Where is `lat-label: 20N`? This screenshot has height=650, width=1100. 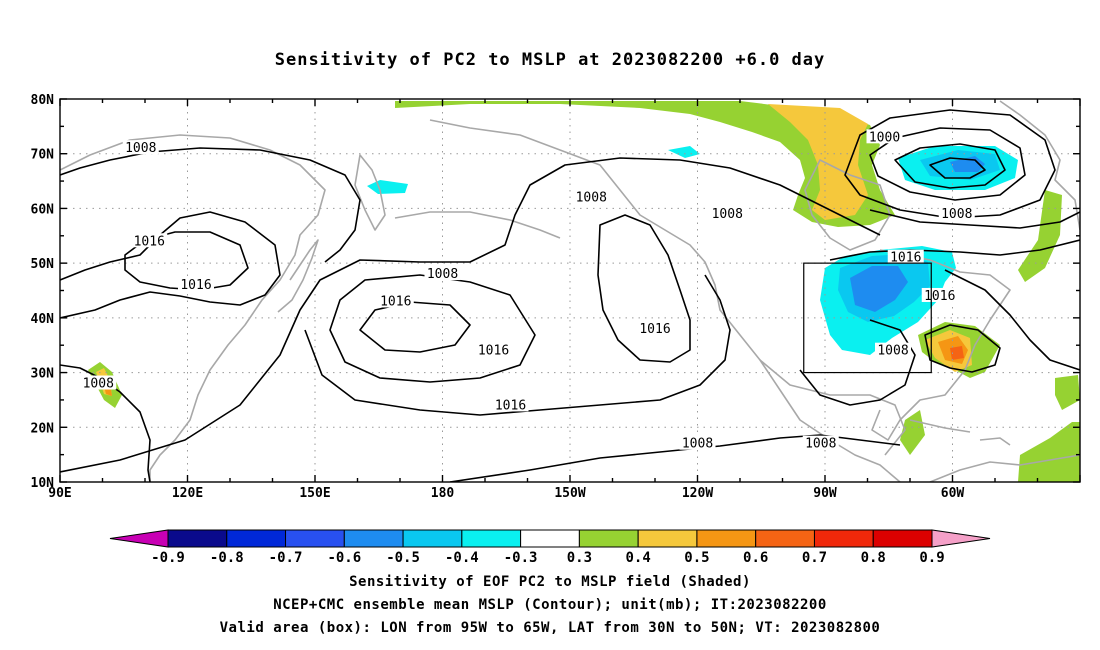
lat-label: 20N is located at coordinates (43, 428).